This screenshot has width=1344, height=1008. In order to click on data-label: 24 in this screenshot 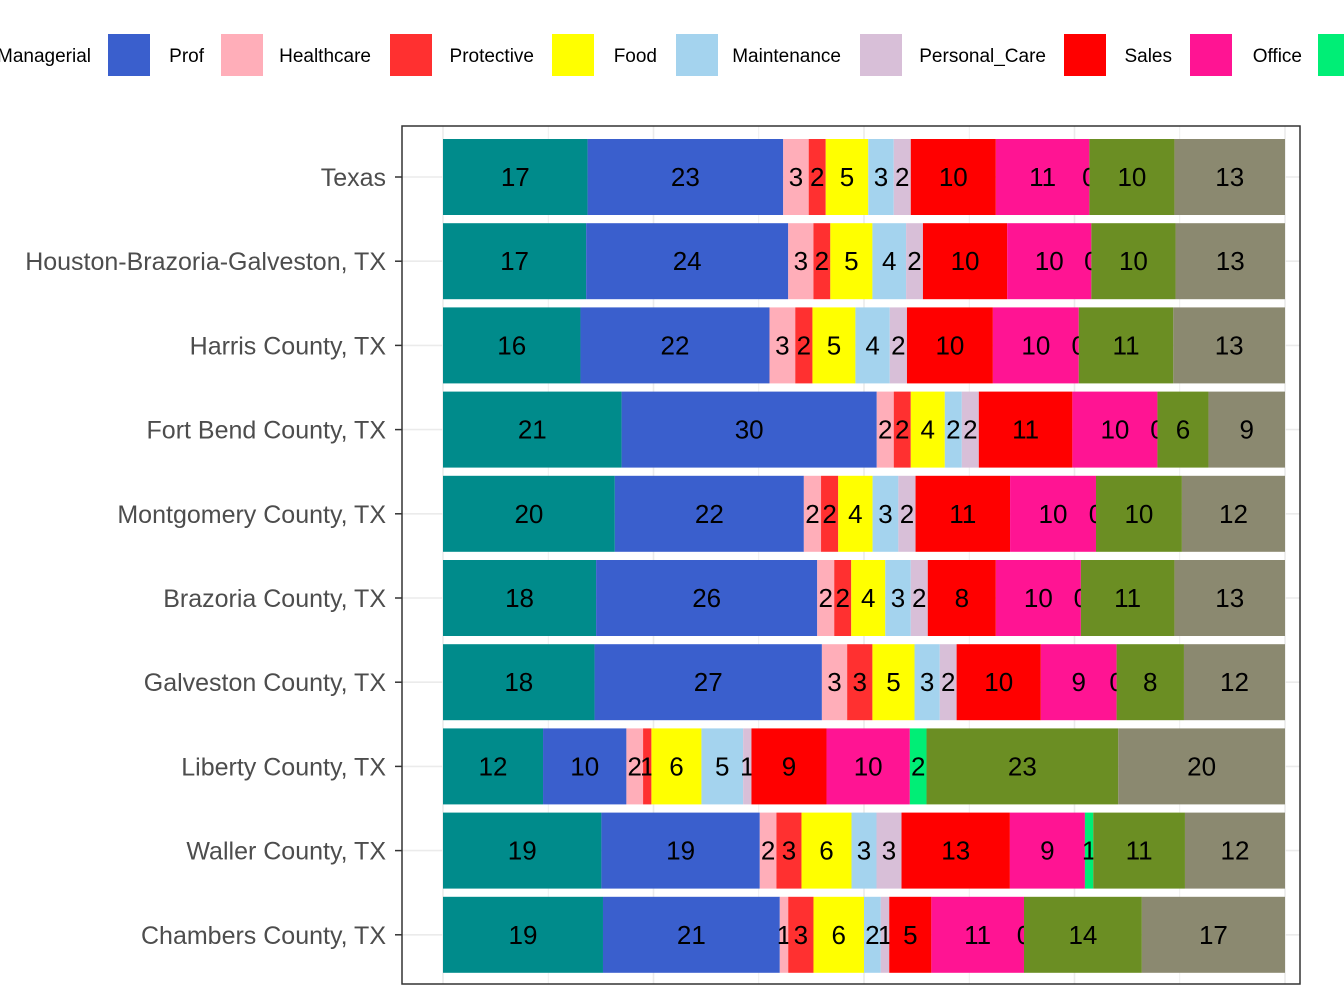, I will do `click(687, 261)`.